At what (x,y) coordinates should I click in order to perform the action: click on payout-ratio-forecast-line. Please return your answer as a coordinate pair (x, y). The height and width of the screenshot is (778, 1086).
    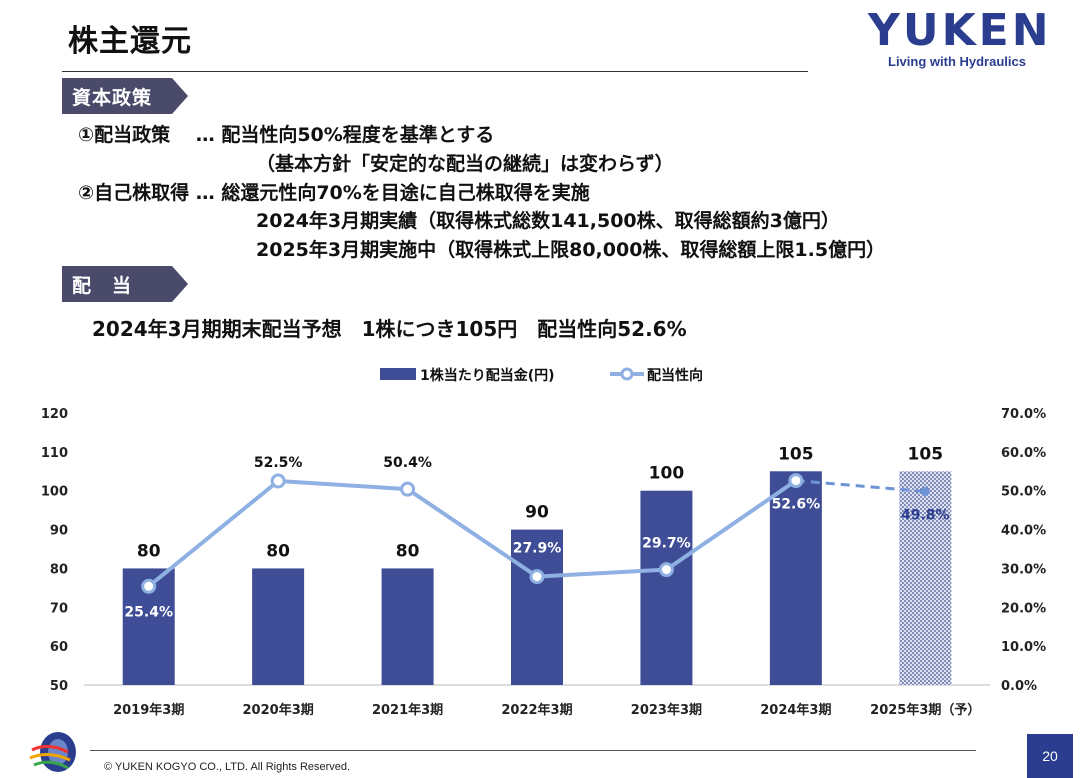
    Looking at the image, I should click on (860, 486).